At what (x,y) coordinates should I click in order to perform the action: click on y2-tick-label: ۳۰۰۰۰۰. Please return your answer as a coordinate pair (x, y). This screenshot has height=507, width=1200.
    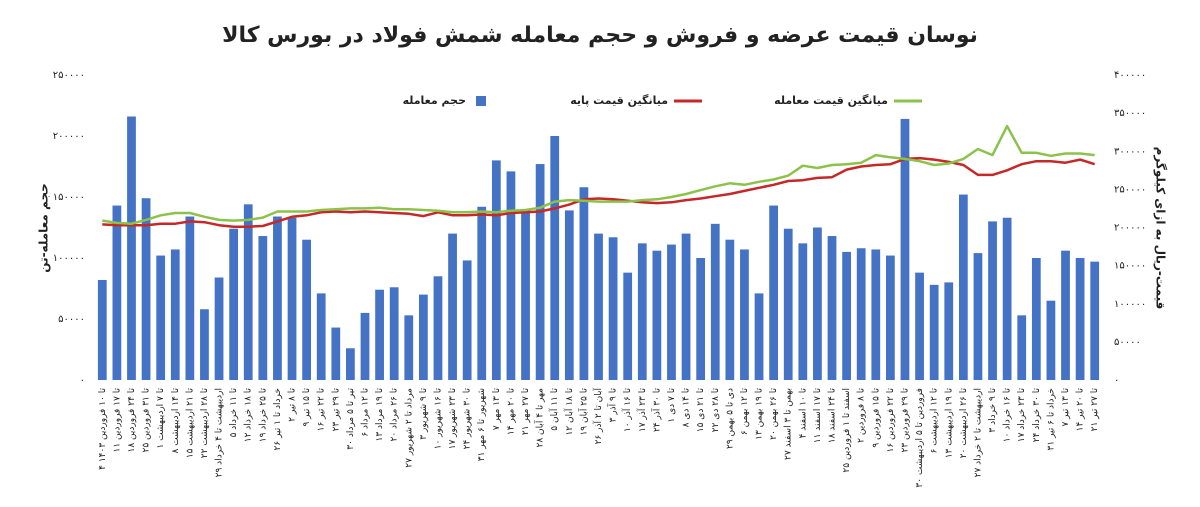
    Looking at the image, I should click on (1130, 151).